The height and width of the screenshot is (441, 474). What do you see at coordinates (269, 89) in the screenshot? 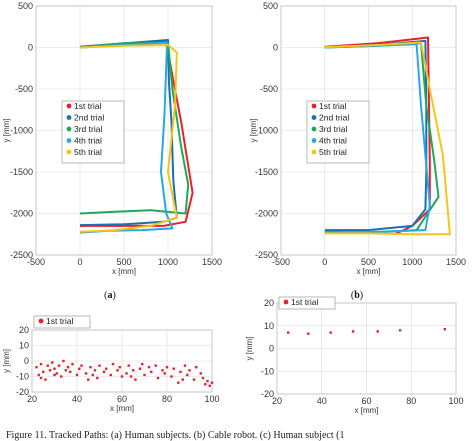
I see `y-tick-label: -500` at bounding box center [269, 89].